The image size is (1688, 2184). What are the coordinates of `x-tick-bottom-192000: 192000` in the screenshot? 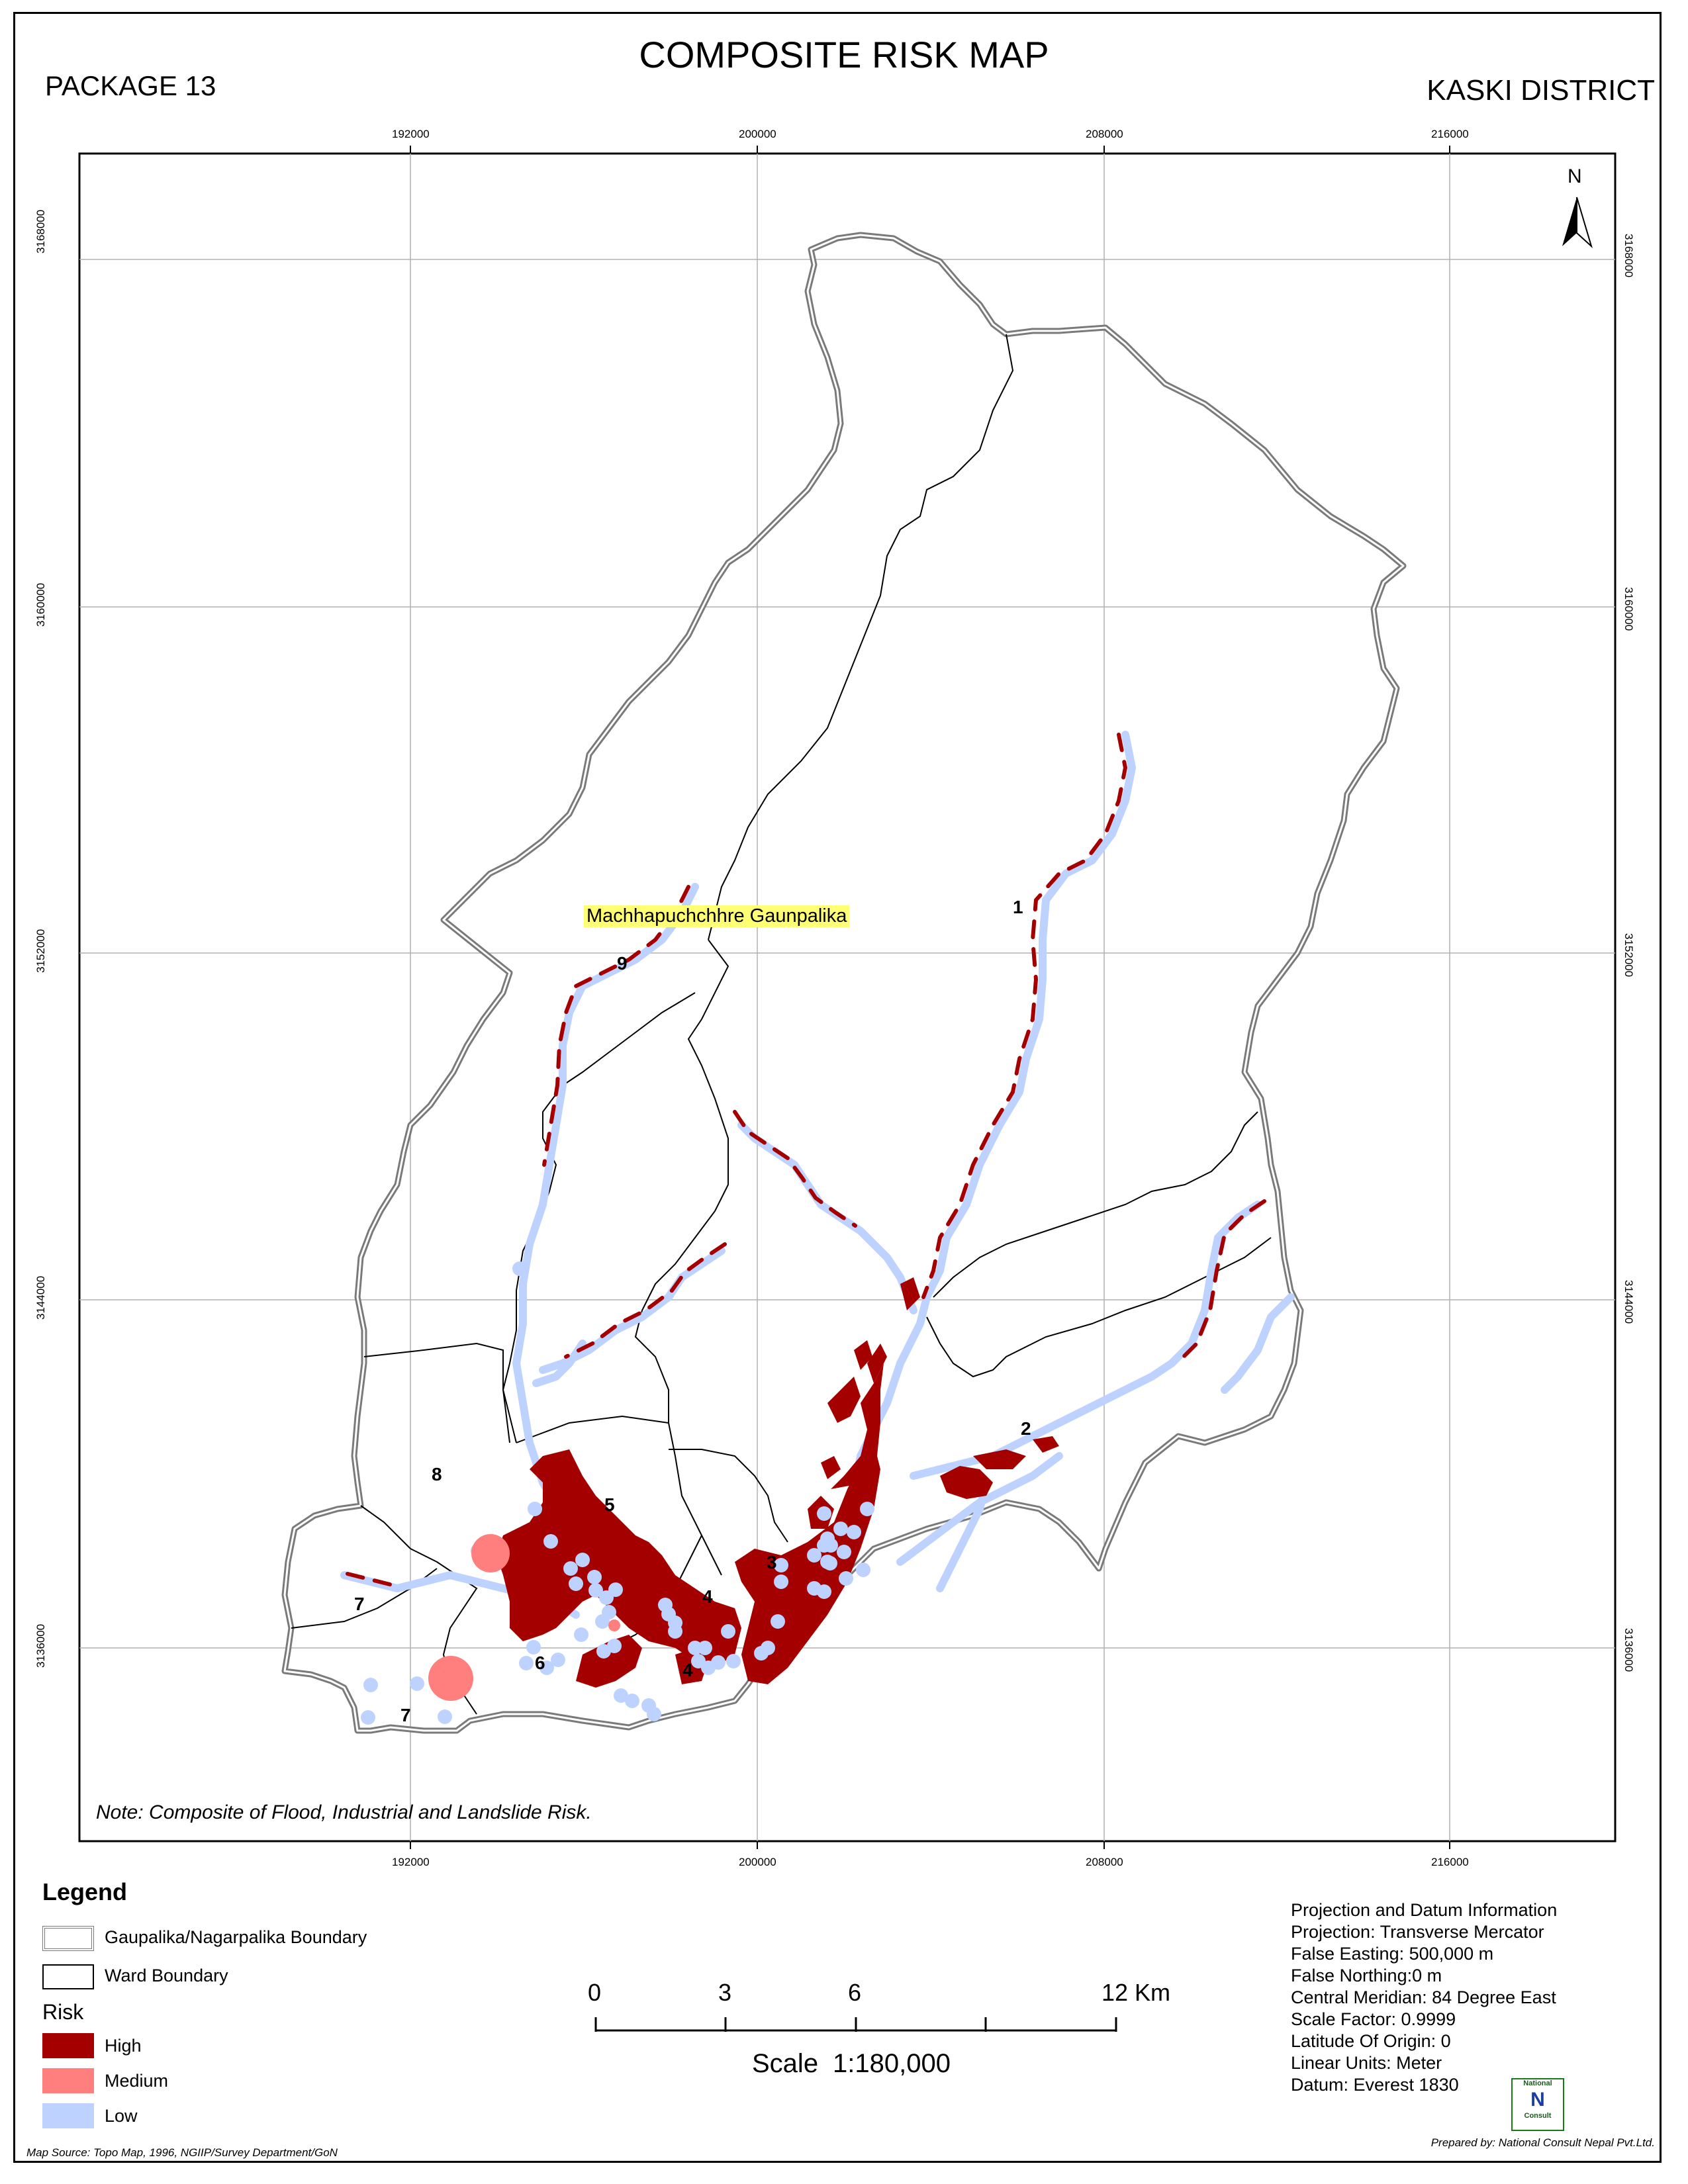 It's located at (411, 1862).